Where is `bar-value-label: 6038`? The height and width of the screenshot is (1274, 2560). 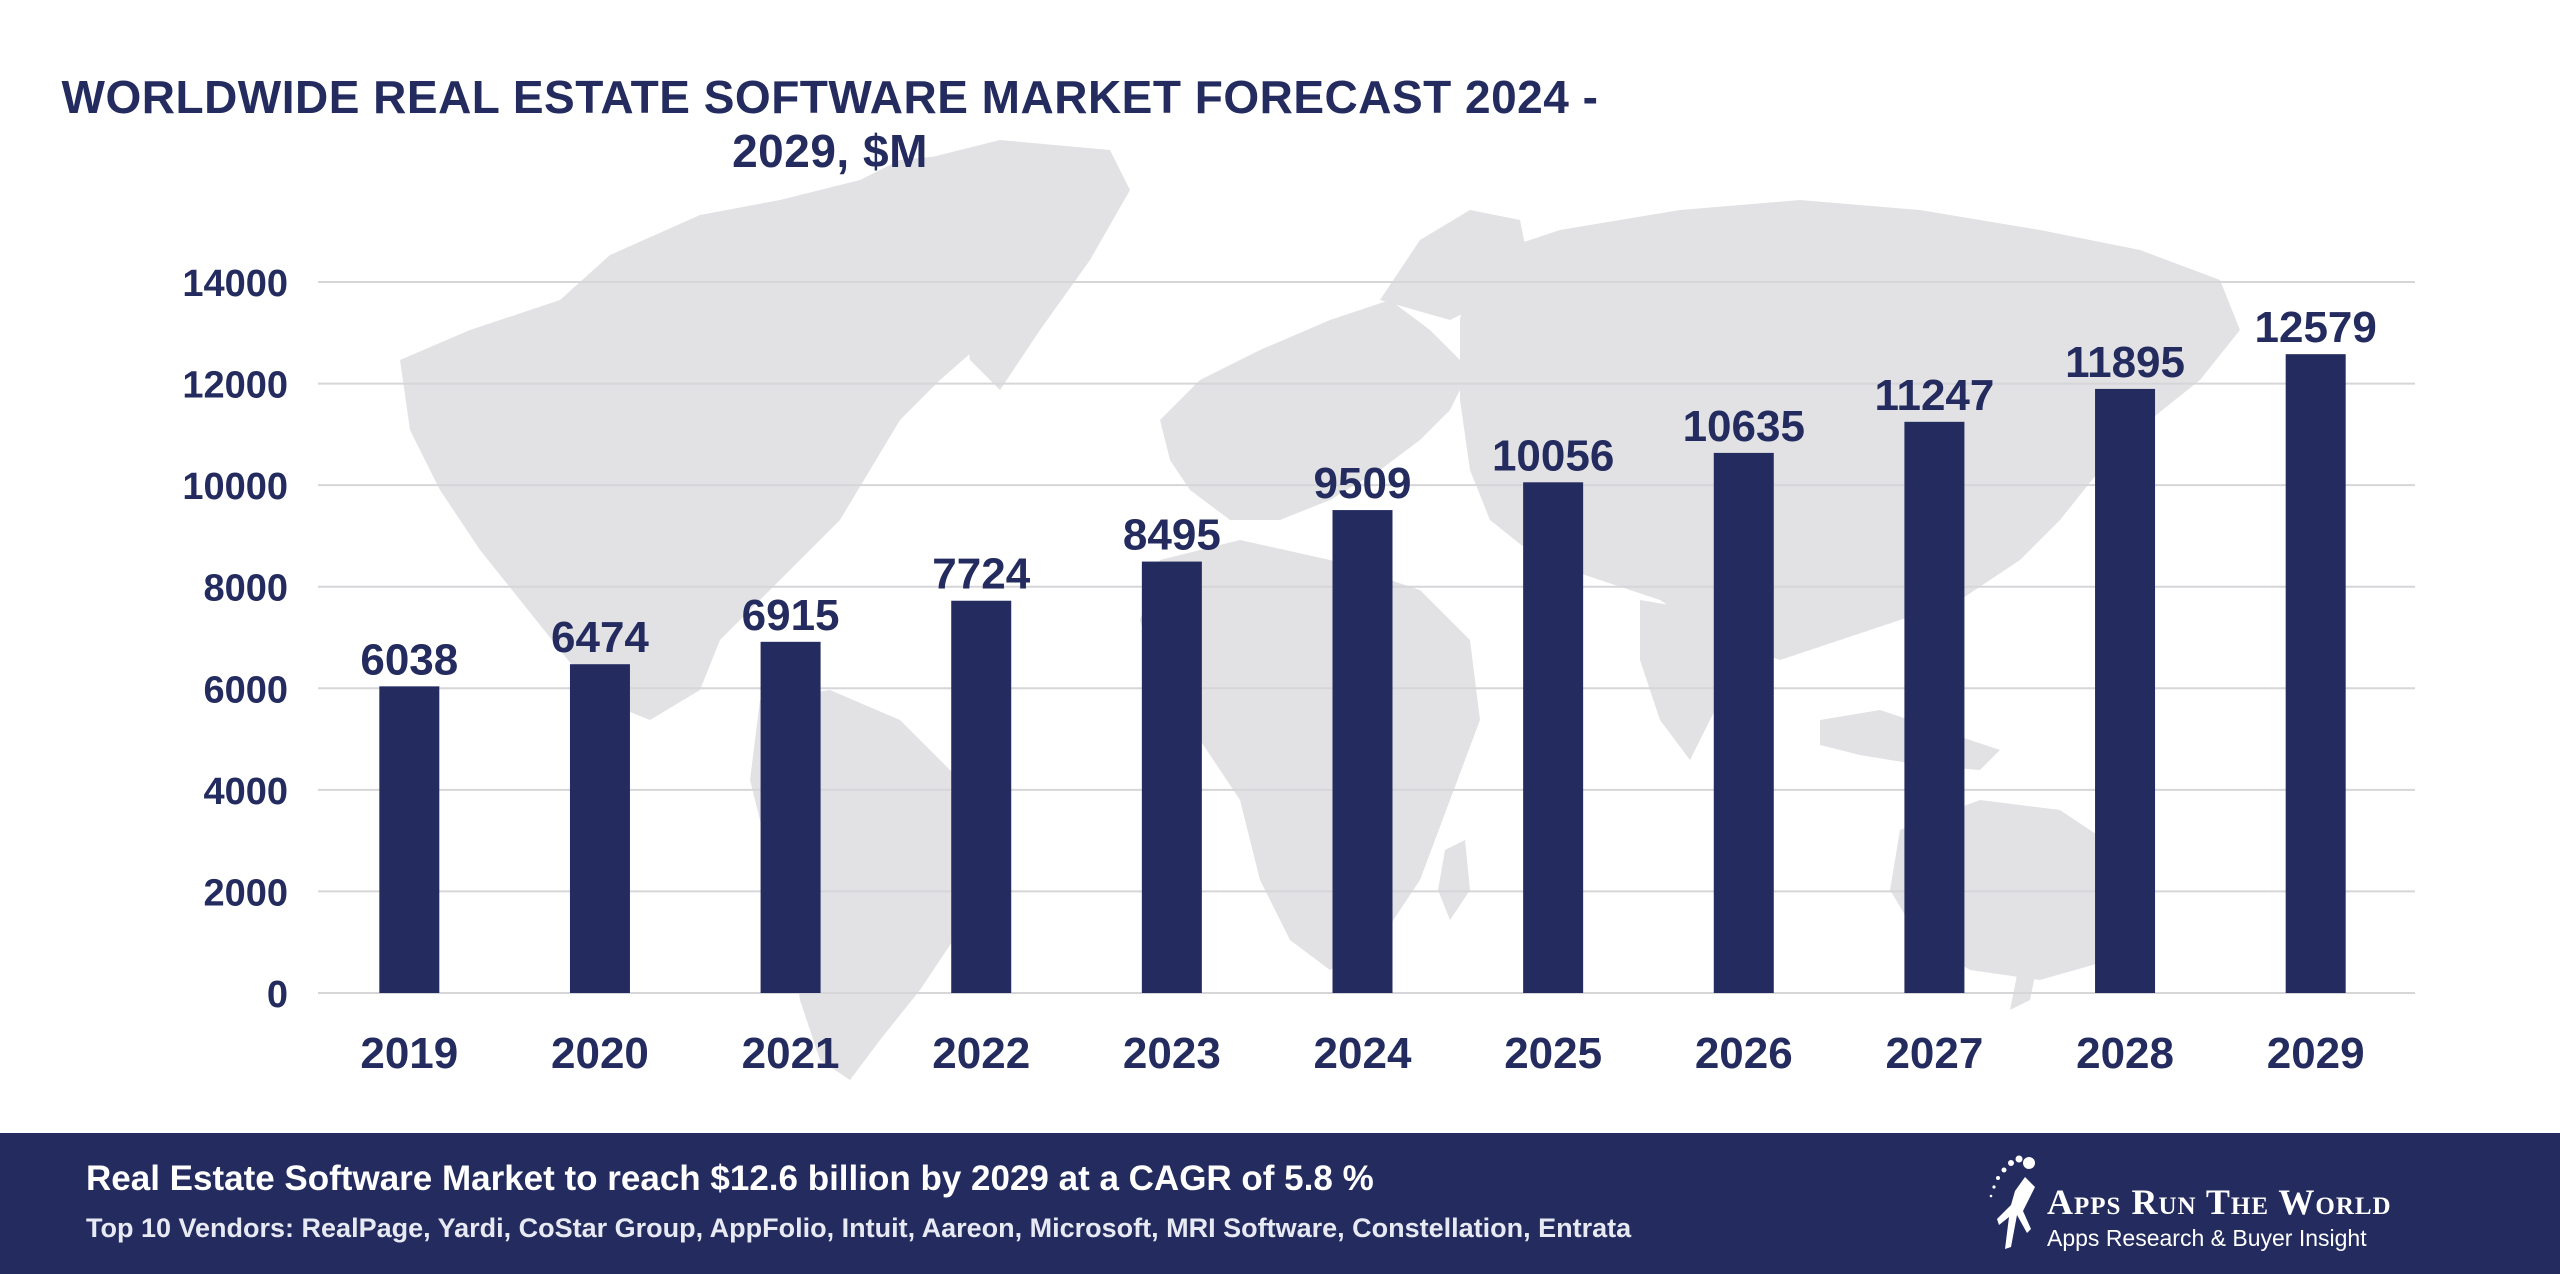 bar-value-label: 6038 is located at coordinates (409, 659).